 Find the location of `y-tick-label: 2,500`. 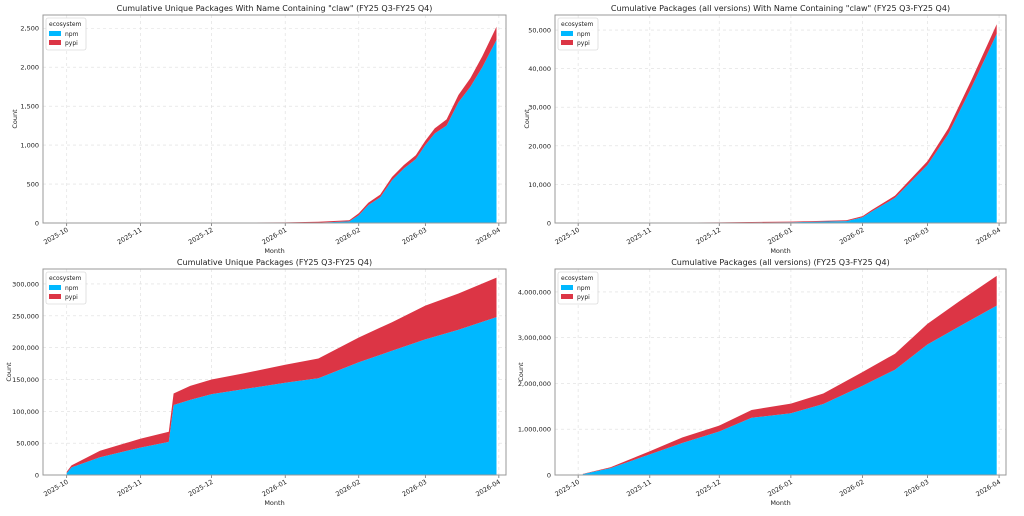

y-tick-label: 2,500 is located at coordinates (29, 29).